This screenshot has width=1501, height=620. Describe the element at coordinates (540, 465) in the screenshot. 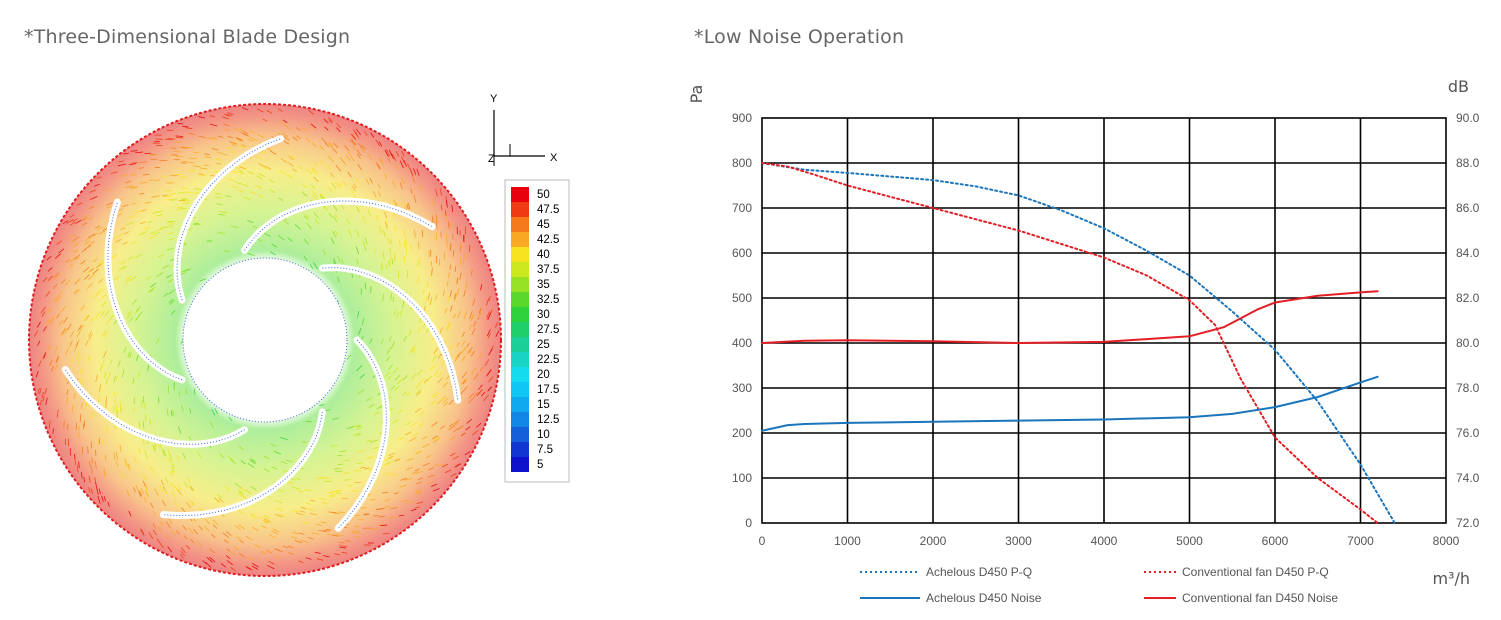

I see `colorbar-label: 5` at that location.